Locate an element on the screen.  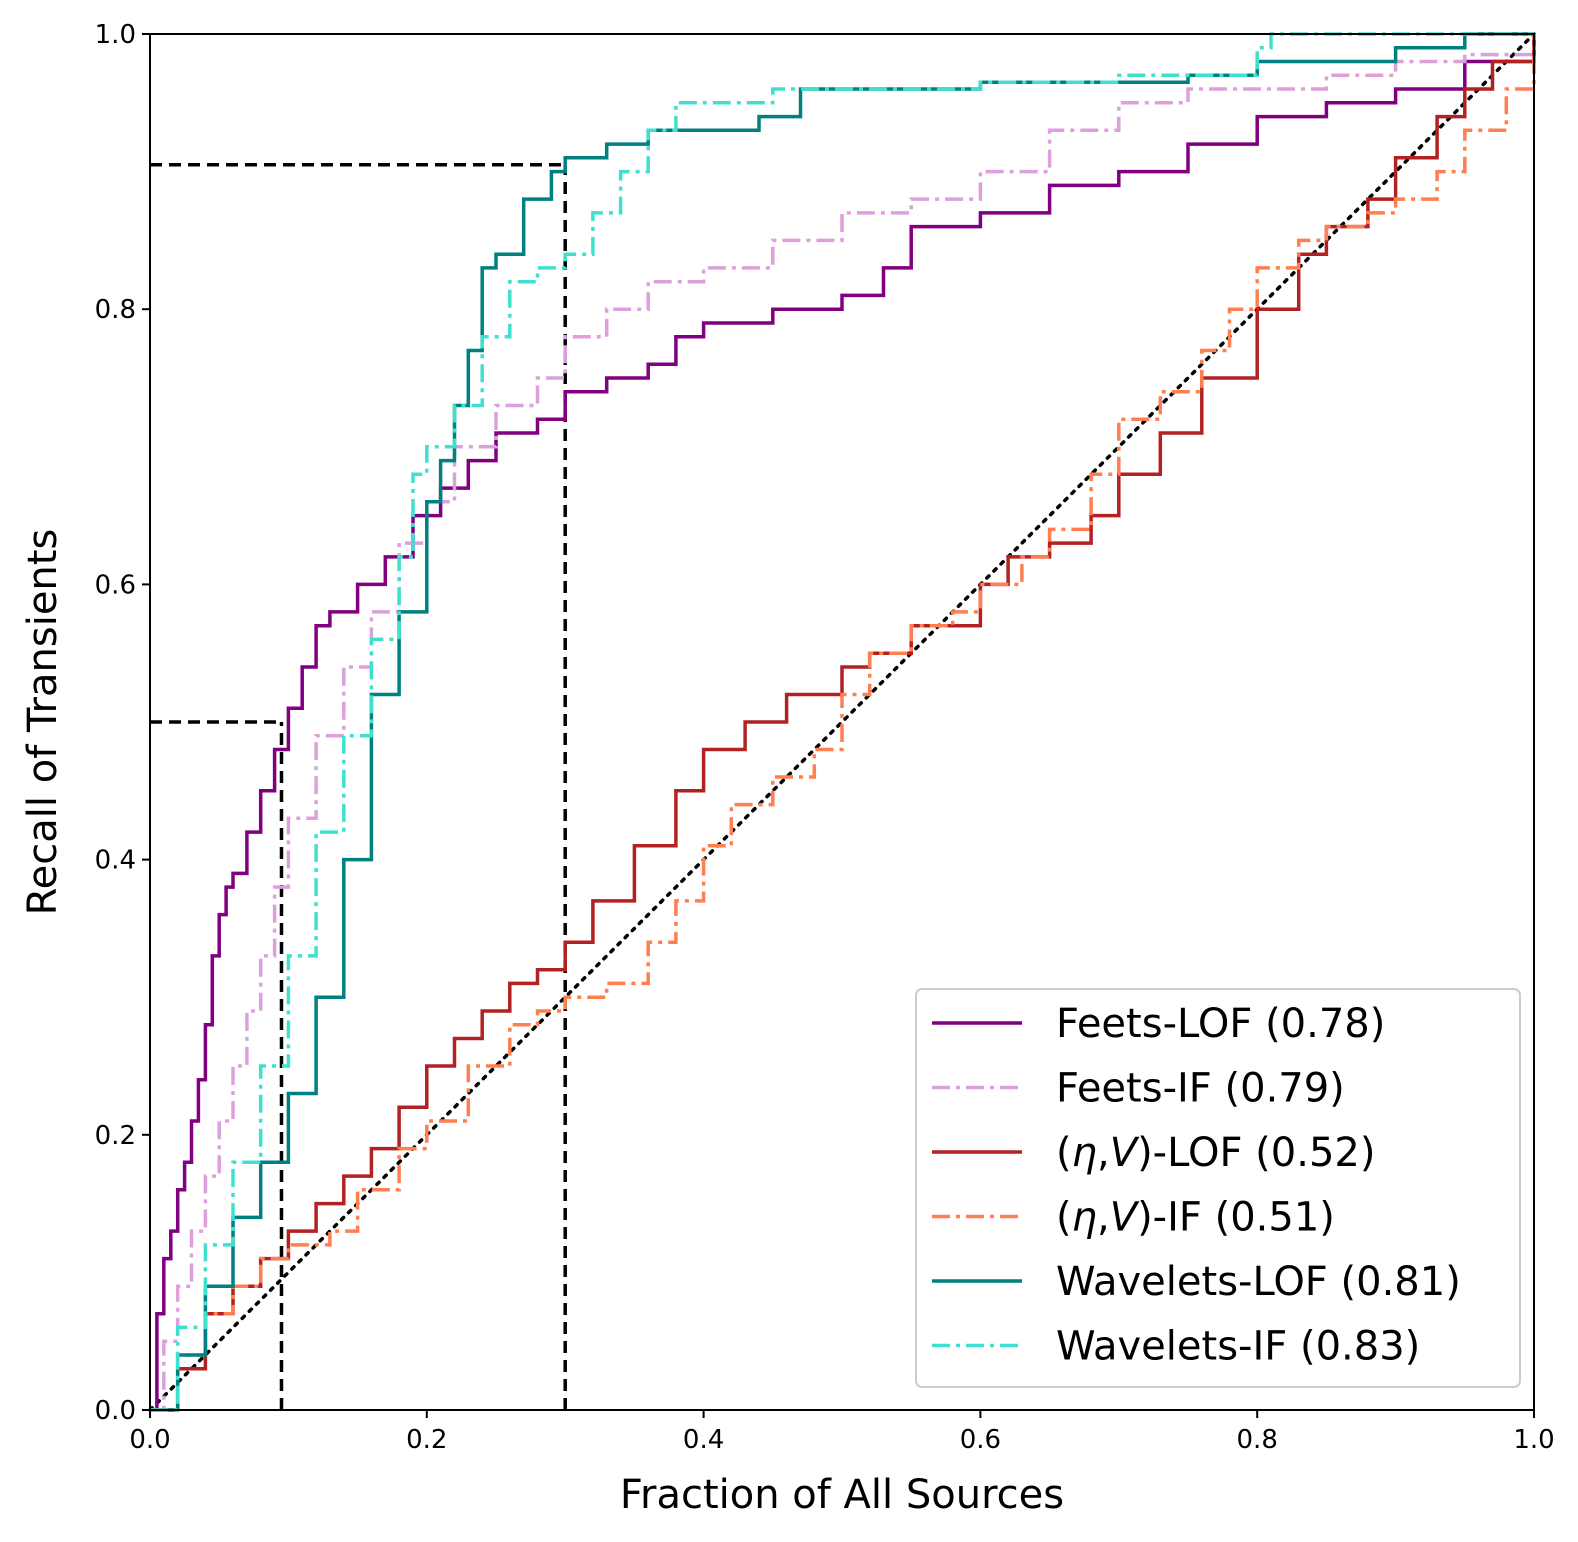
y-tick-label: 1.0 is located at coordinates (115, 35).